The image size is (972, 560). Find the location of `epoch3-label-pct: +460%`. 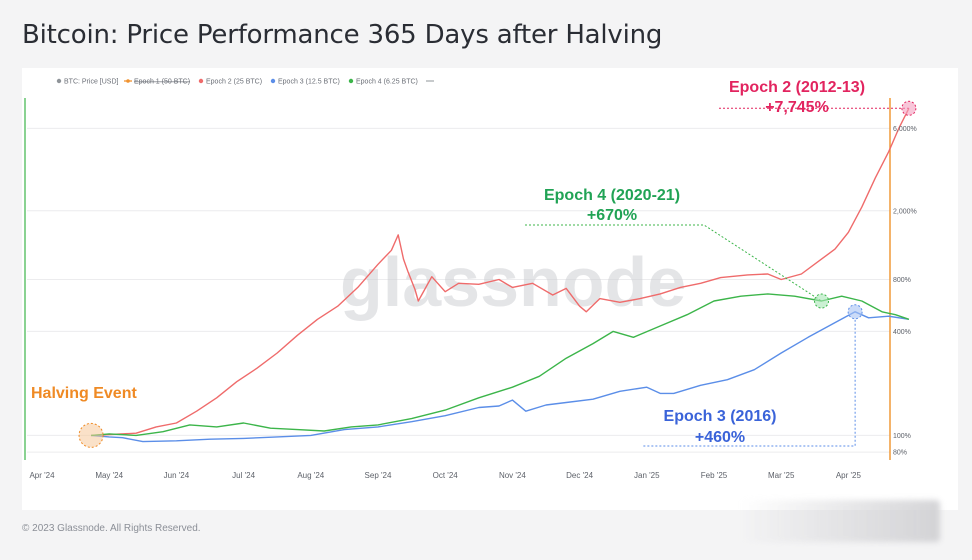

epoch3-label-pct: +460% is located at coordinates (720, 437).